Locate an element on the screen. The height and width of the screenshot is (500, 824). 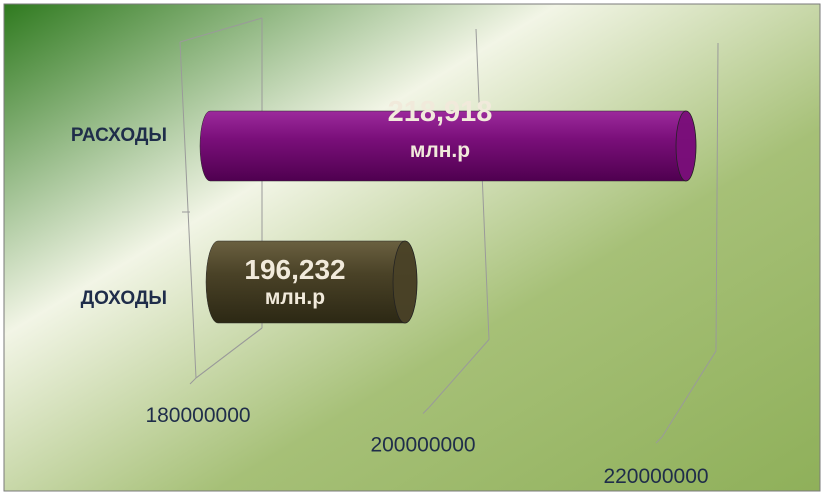
left-axis-line is located at coordinates (188, 210).